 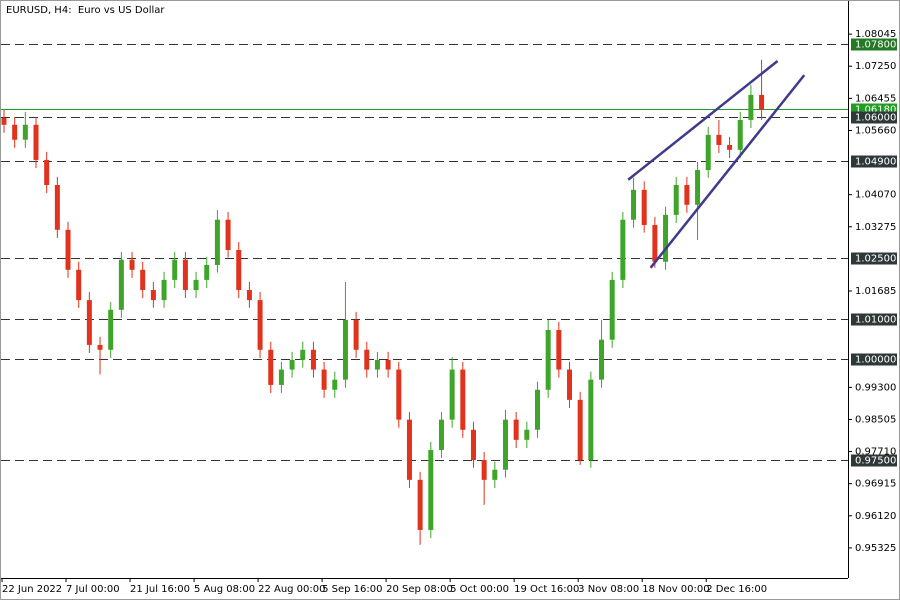 I want to click on x-tick-label: 7 Jul 00:00, so click(x=93, y=589).